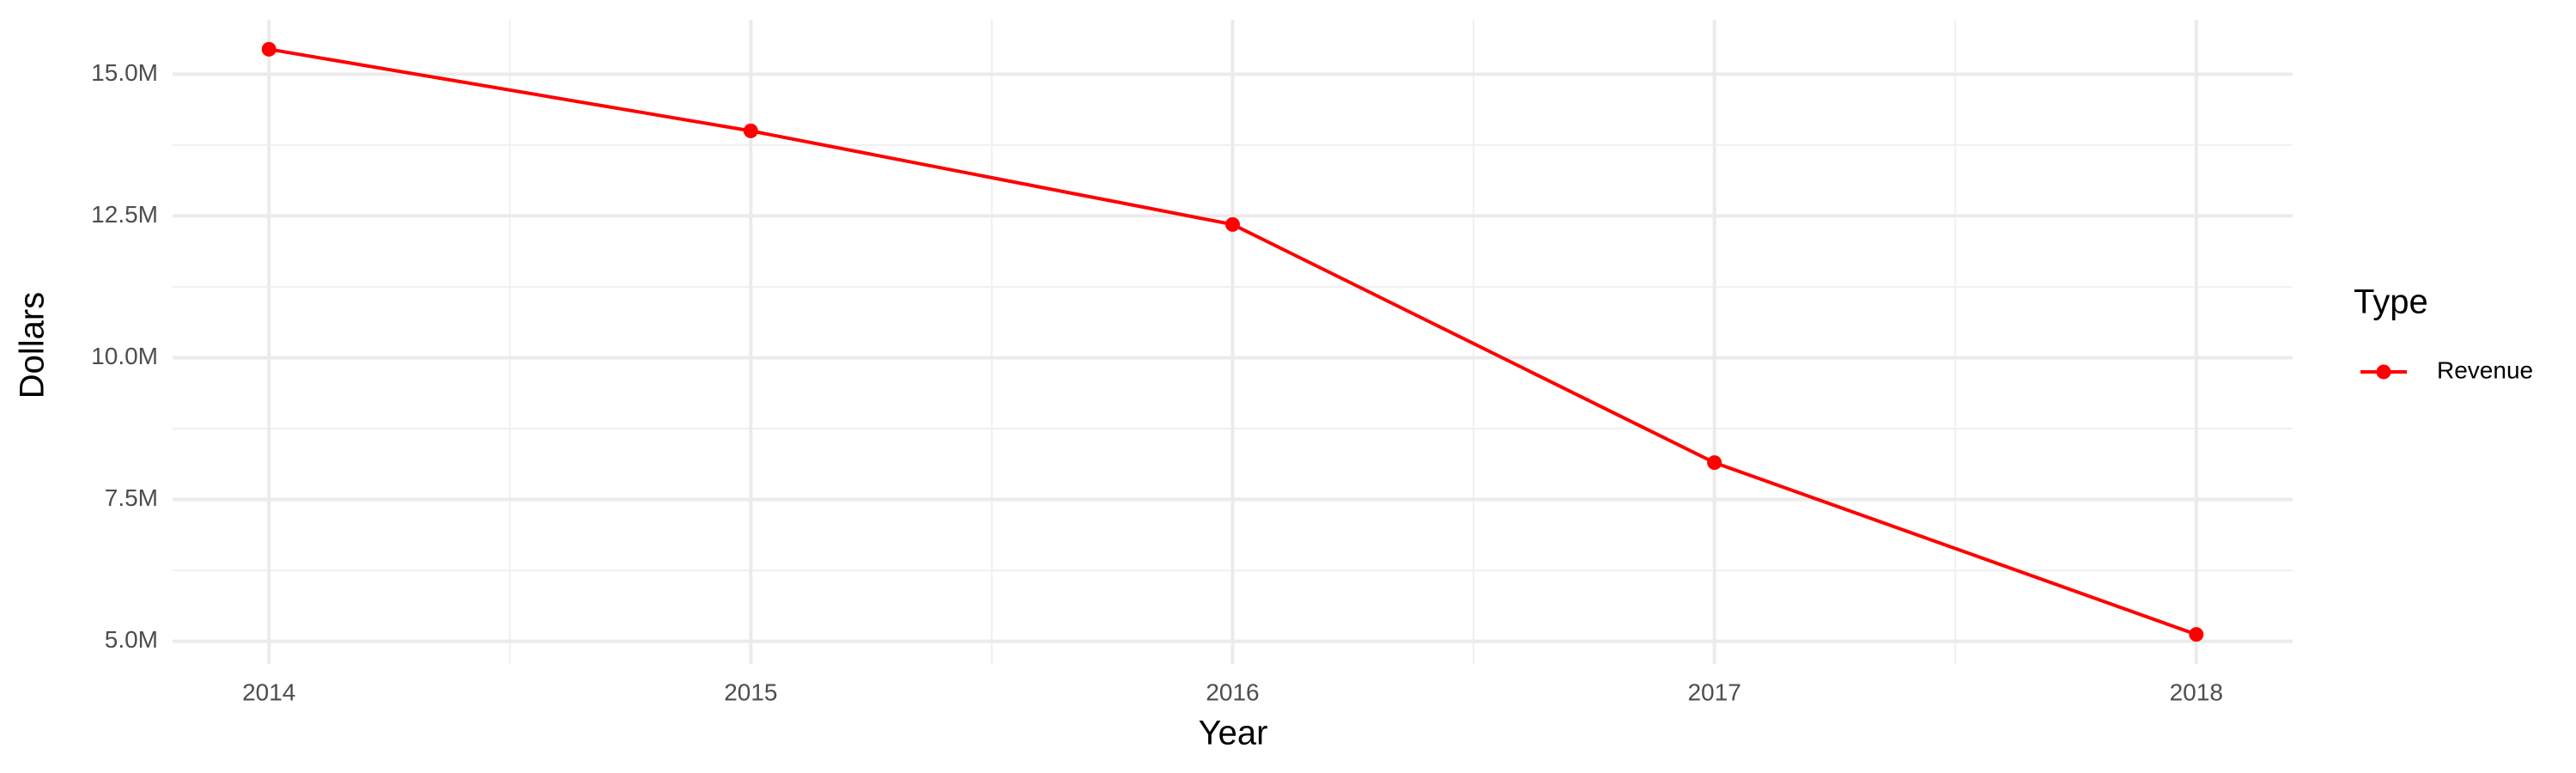  I want to click on x-tick-label: 2014, so click(269, 692).